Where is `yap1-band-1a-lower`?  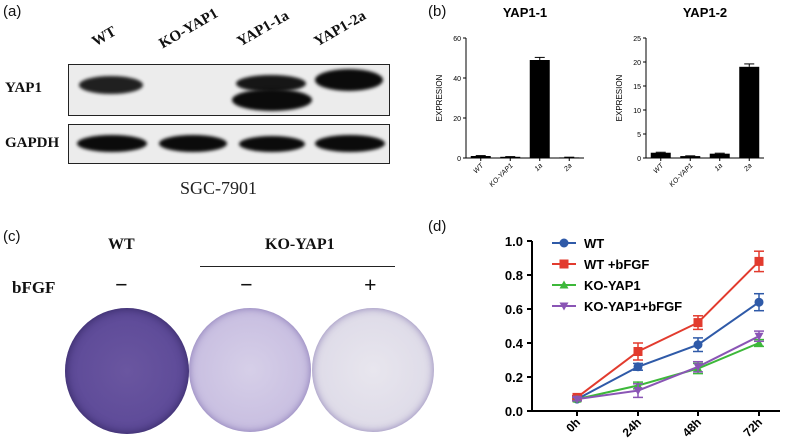 yap1-band-1a-lower is located at coordinates (272, 100).